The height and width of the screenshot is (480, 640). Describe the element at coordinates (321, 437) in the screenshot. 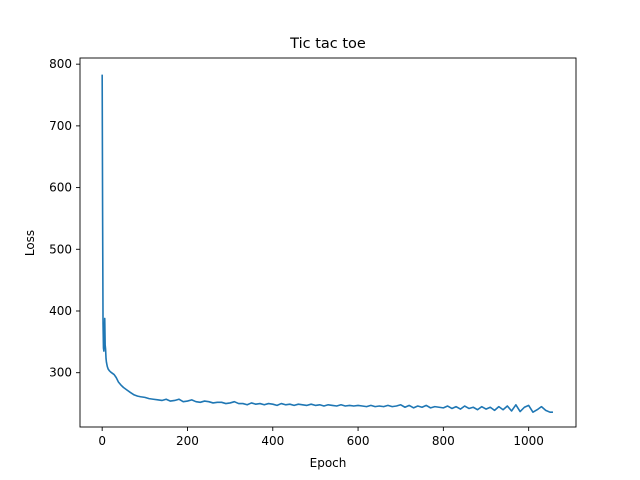

I see `x-axis: 0 200 400 600 800 1000` at that location.